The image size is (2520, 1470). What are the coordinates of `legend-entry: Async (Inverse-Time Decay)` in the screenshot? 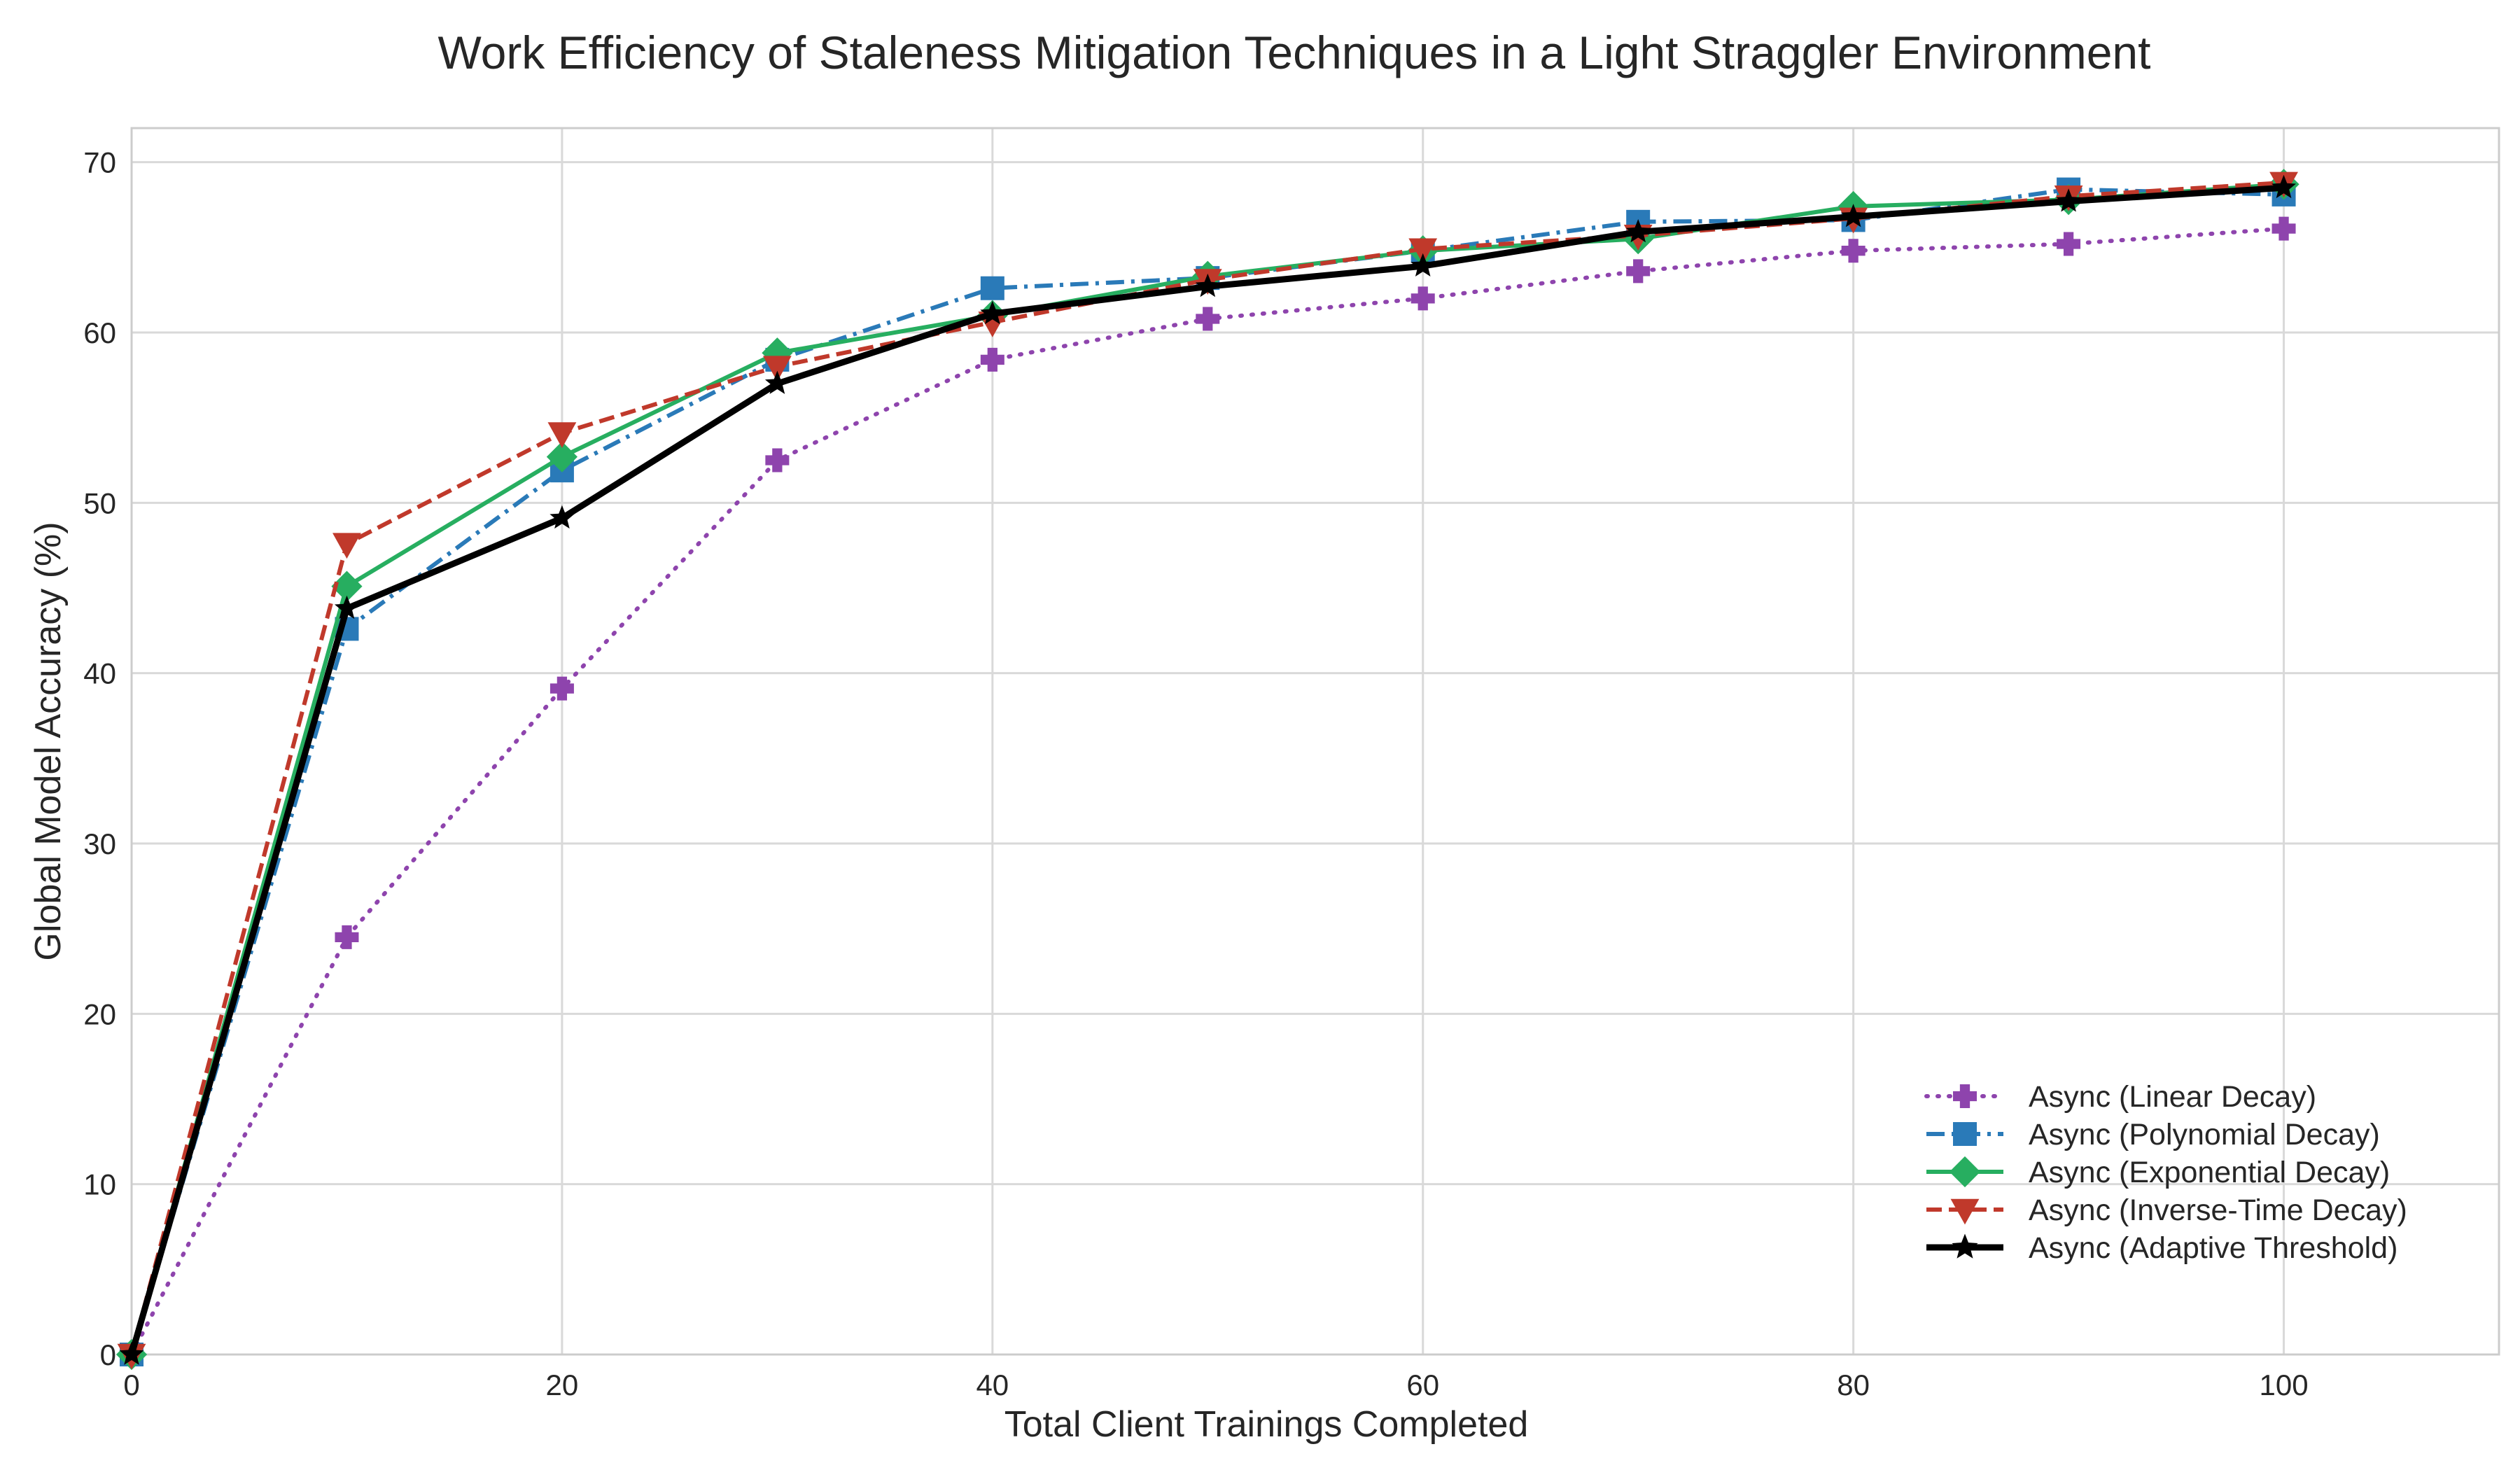 It's located at (2166, 1210).